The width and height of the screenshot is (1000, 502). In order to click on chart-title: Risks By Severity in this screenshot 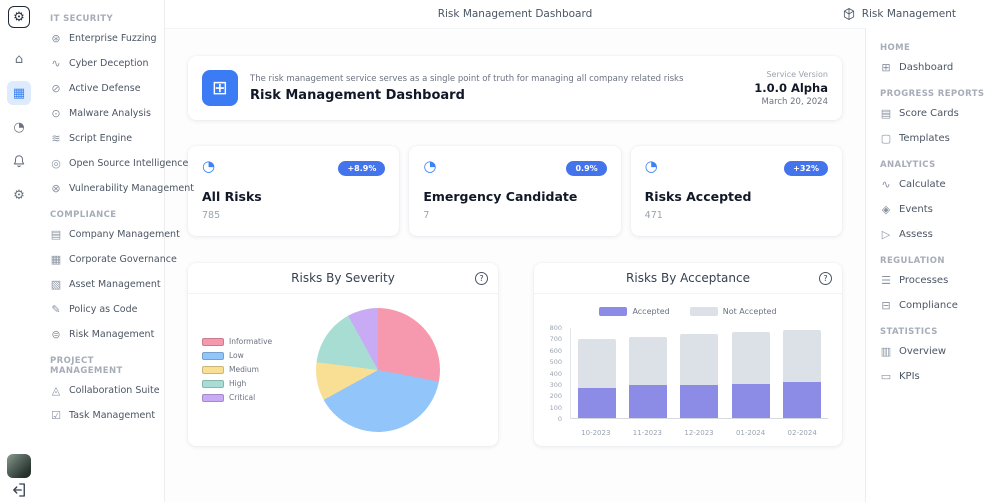, I will do `click(343, 278)`.